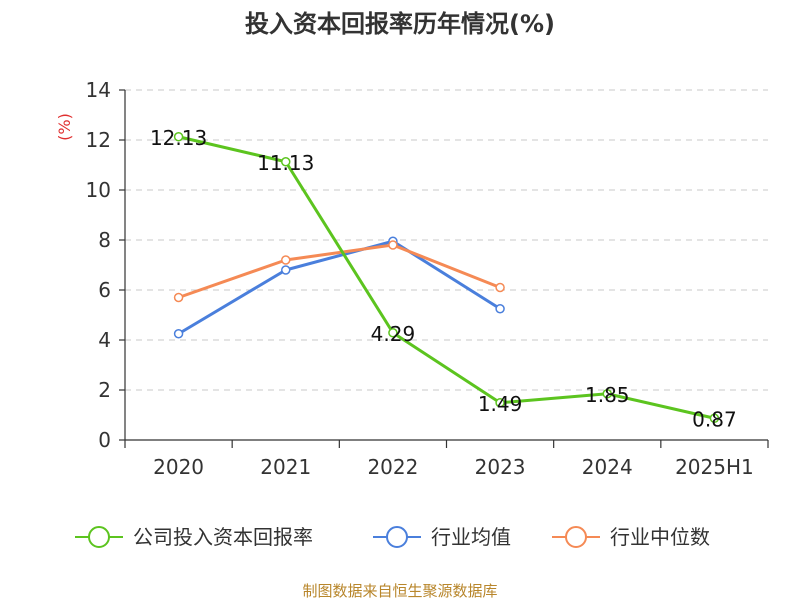  Describe the element at coordinates (392, 467) in the screenshot. I see `x-tick-label: 2022` at that location.